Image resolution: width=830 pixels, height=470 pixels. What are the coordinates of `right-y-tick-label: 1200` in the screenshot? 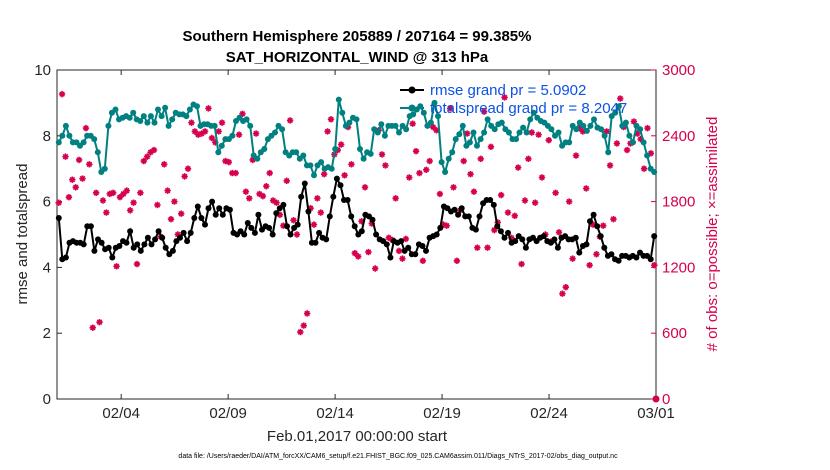 It's located at (678, 267).